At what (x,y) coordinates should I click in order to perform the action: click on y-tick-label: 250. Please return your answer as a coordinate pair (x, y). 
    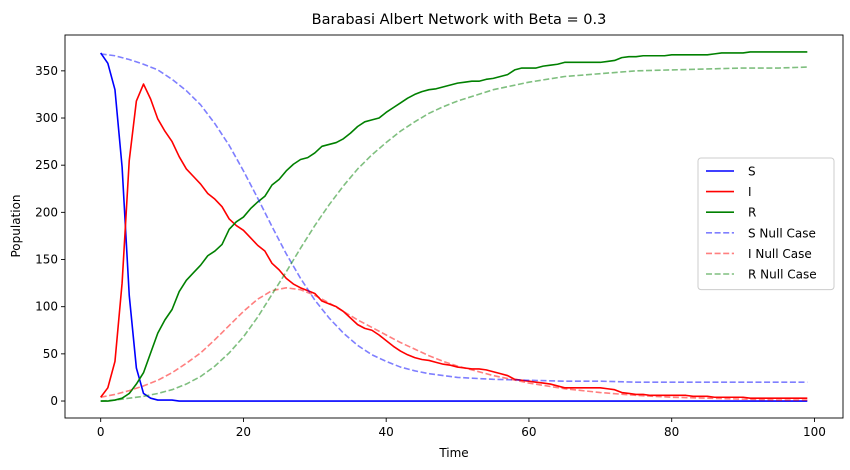
    Looking at the image, I should click on (46, 165).